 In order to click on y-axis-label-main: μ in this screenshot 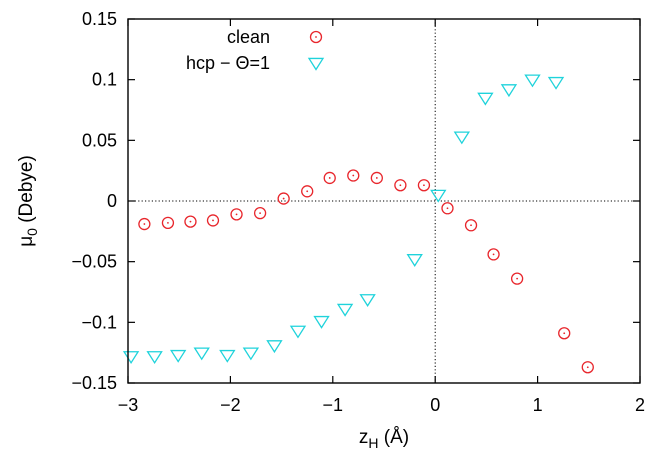, I will do `click(26, 241)`.